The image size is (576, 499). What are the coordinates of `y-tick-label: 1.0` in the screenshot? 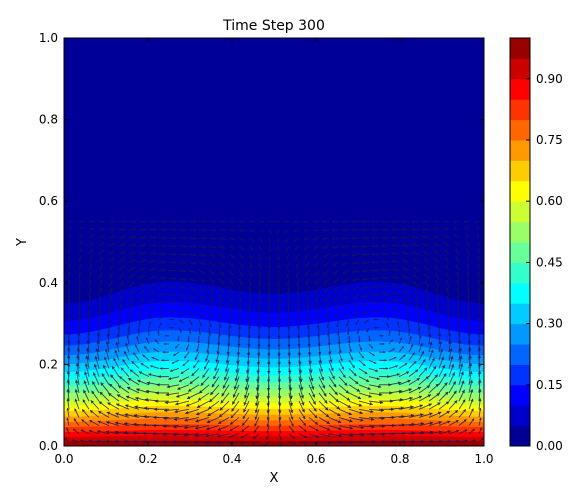 It's located at (48, 38).